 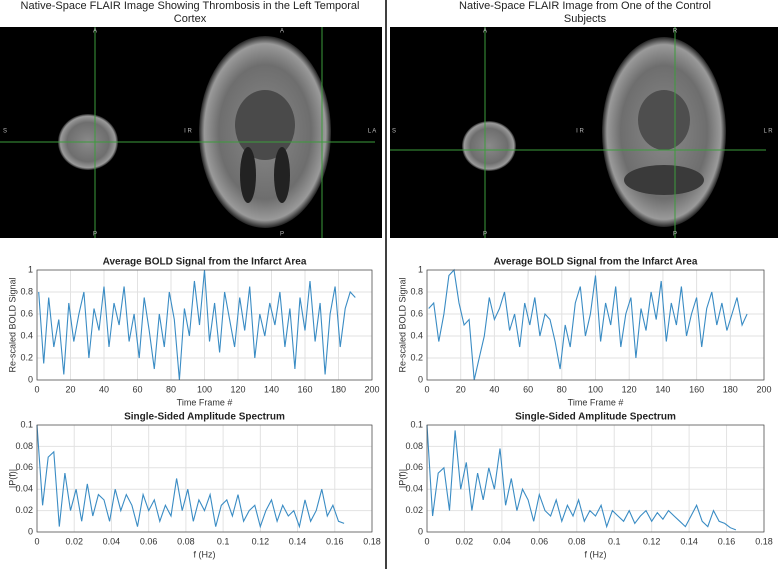 What do you see at coordinates (205, 554) in the screenshot?
I see `x-axis-label: f (Hz)` at bounding box center [205, 554].